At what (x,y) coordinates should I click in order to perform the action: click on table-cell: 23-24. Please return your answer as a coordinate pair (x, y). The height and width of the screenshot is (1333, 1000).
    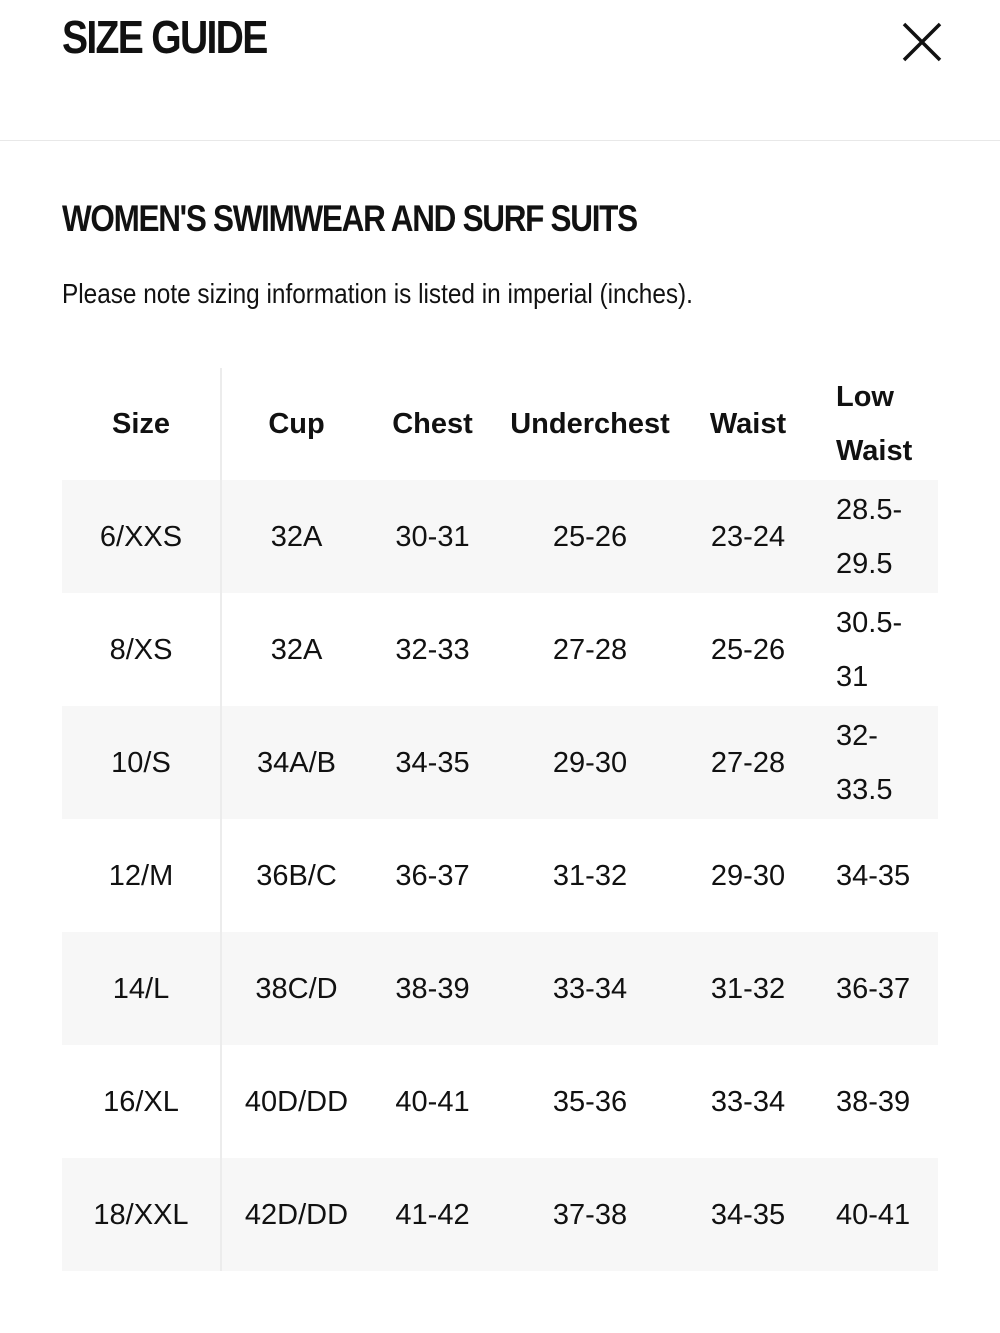
    Looking at the image, I should click on (748, 536).